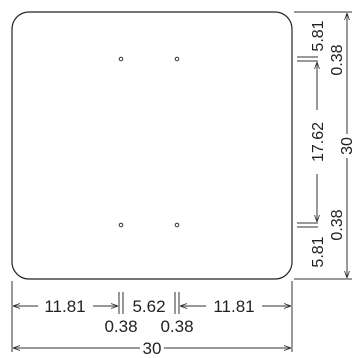 Image resolution: width=354 pixels, height=358 pixels. Describe the element at coordinates (120, 326) in the screenshot. I see `dim-left-hole: 0.38` at that location.